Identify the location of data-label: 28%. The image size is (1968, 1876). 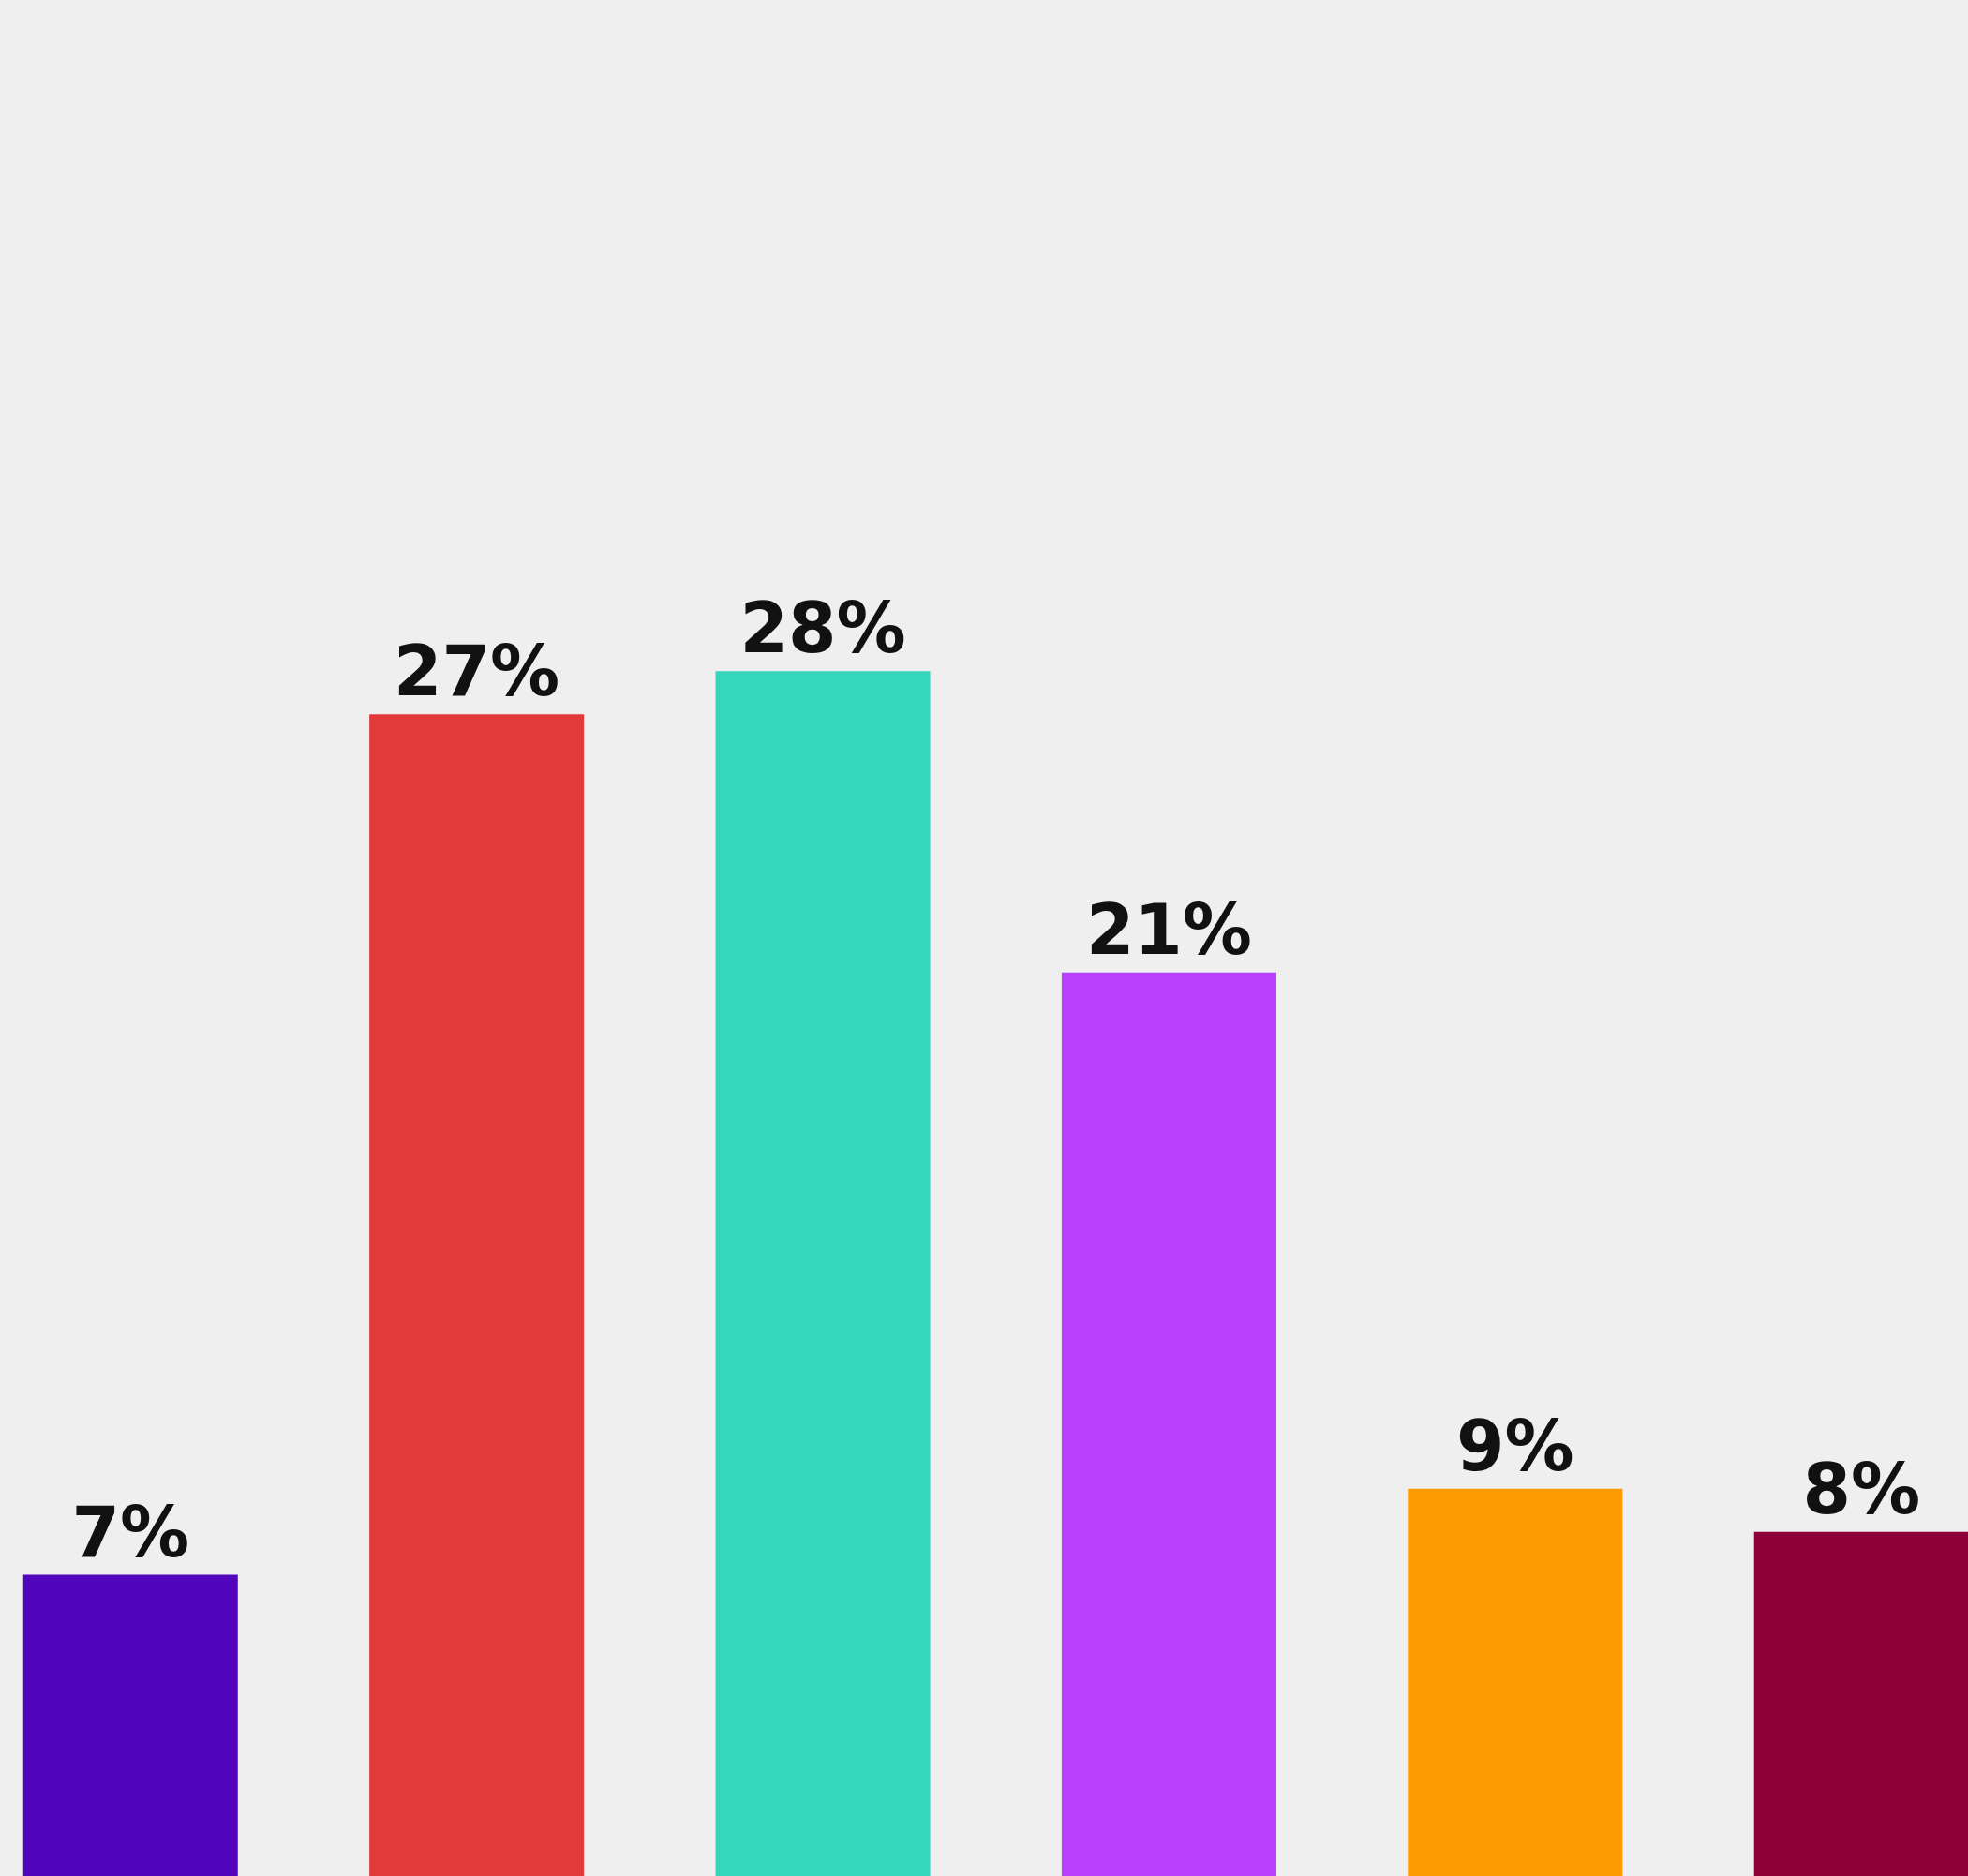
(823, 629).